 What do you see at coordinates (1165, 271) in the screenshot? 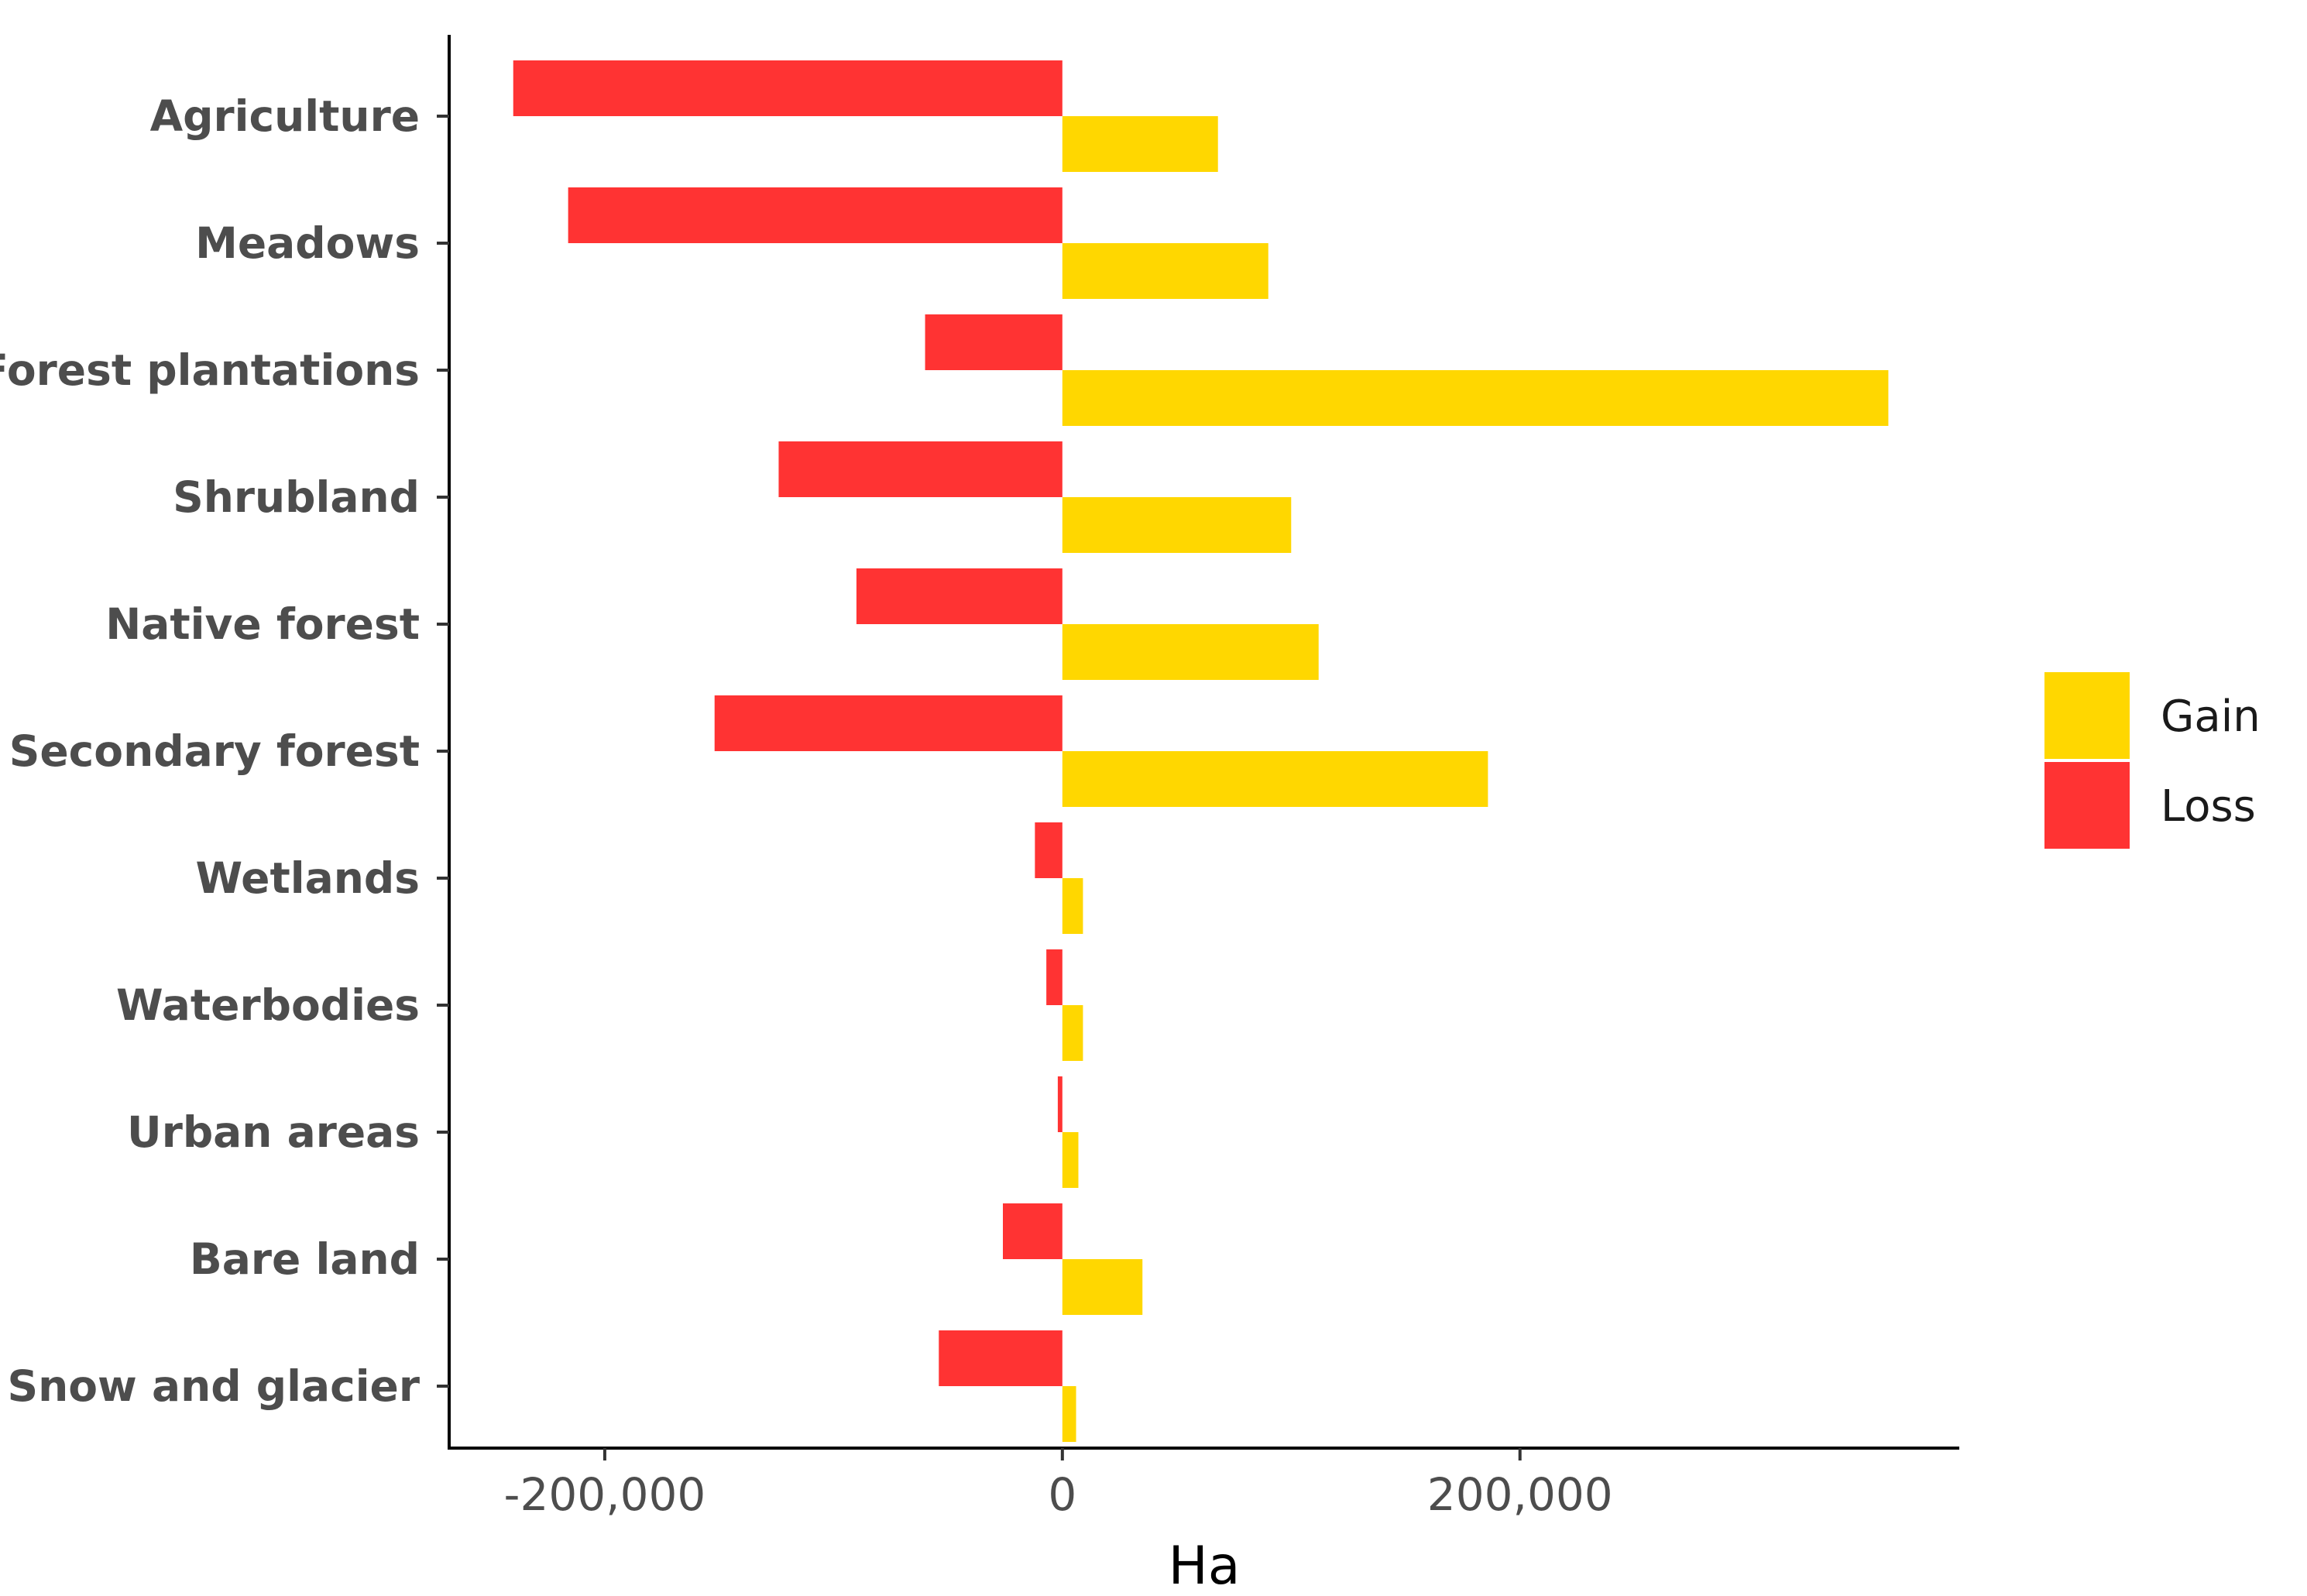
I see `bar-gain-meadows` at bounding box center [1165, 271].